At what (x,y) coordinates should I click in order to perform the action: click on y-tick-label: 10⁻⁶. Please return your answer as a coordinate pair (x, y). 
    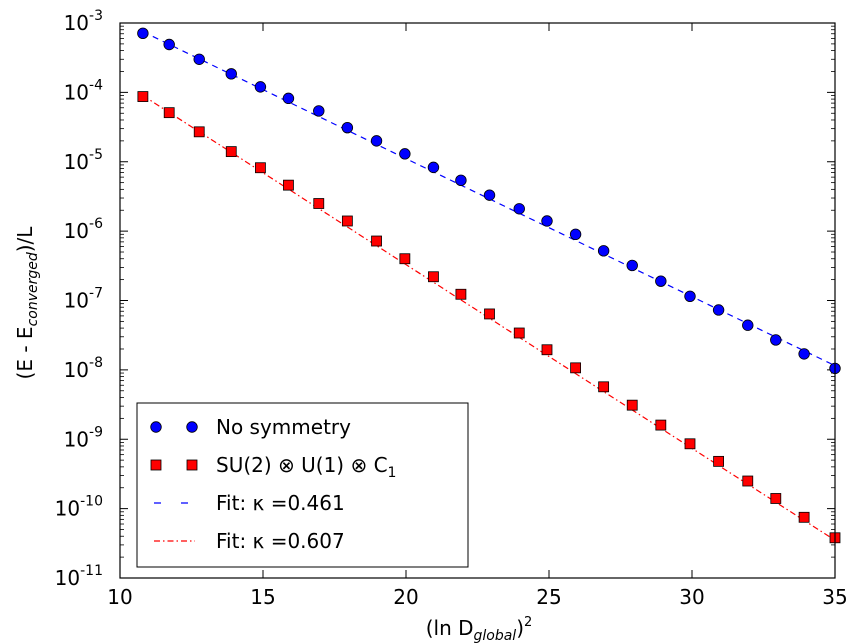
    Looking at the image, I should click on (84, 229).